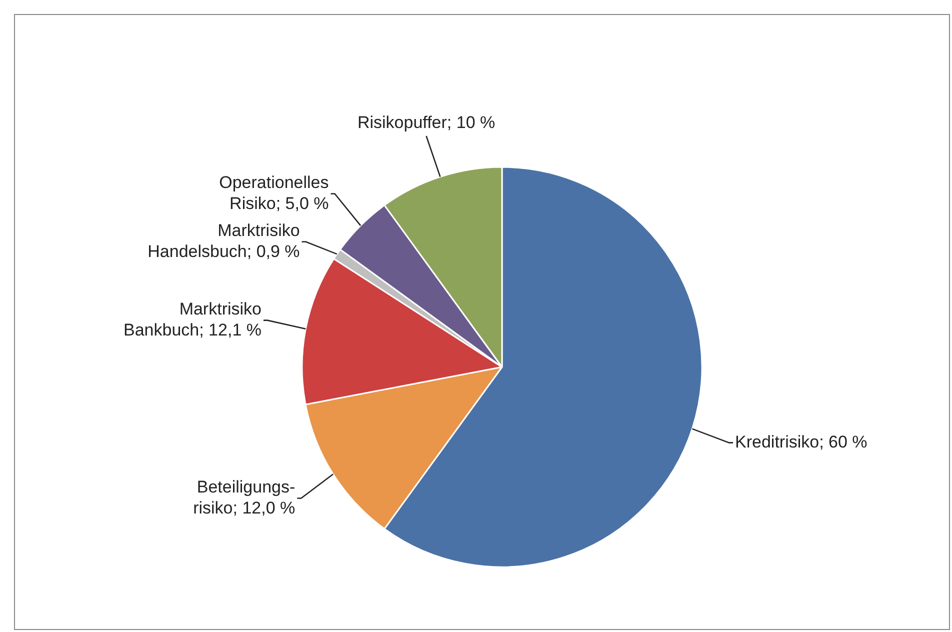 Image resolution: width=952 pixels, height=632 pixels. I want to click on slice-label: Marktrisiko Bankbuch; 12,1 %, so click(193, 320).